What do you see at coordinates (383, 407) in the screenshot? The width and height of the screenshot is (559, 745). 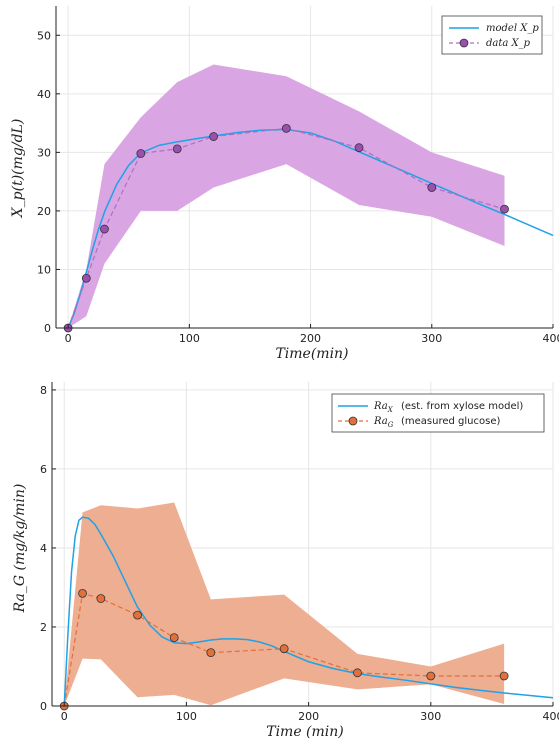 I see `legend-model-symbol: RaX` at bounding box center [383, 407].